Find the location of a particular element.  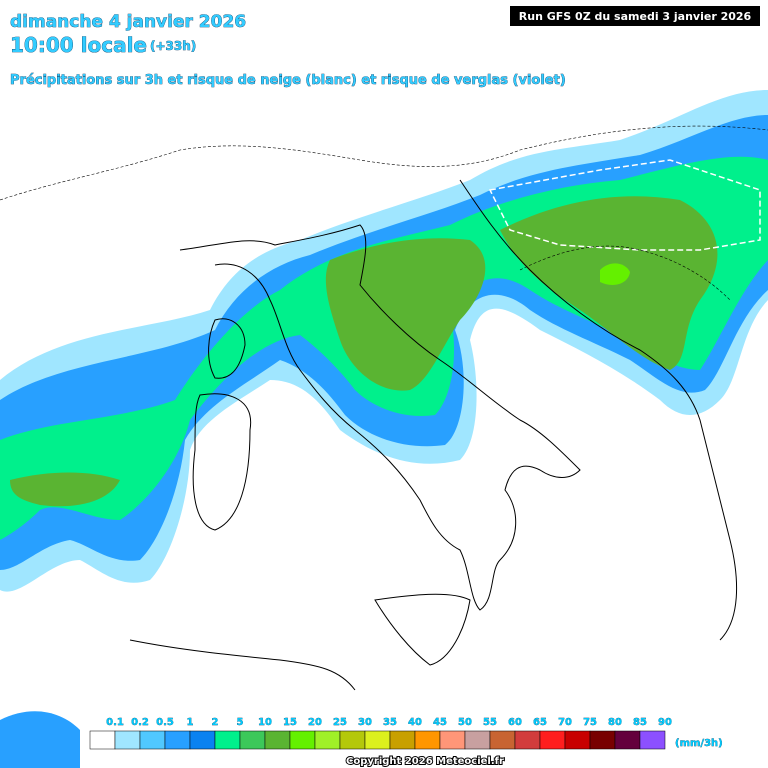

snow-risk is located at coordinates (602, 180).